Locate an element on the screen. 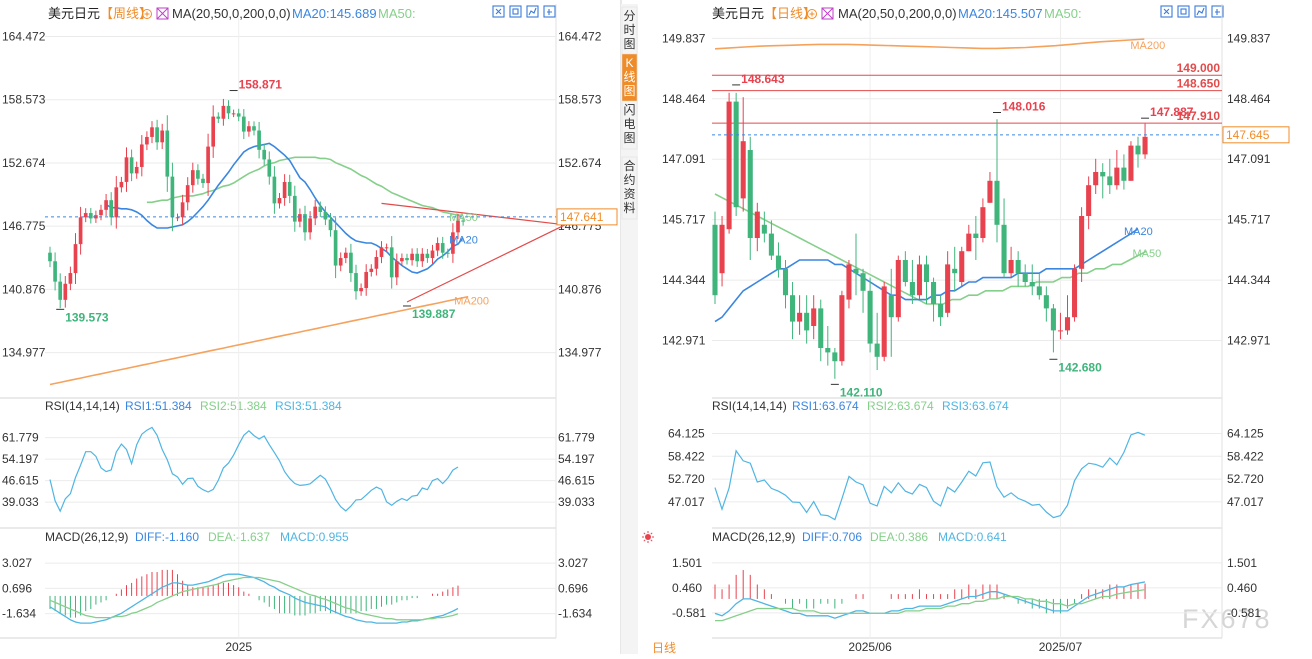 The width and height of the screenshot is (1312, 659). side-tab-char: 图 is located at coordinates (629, 138).